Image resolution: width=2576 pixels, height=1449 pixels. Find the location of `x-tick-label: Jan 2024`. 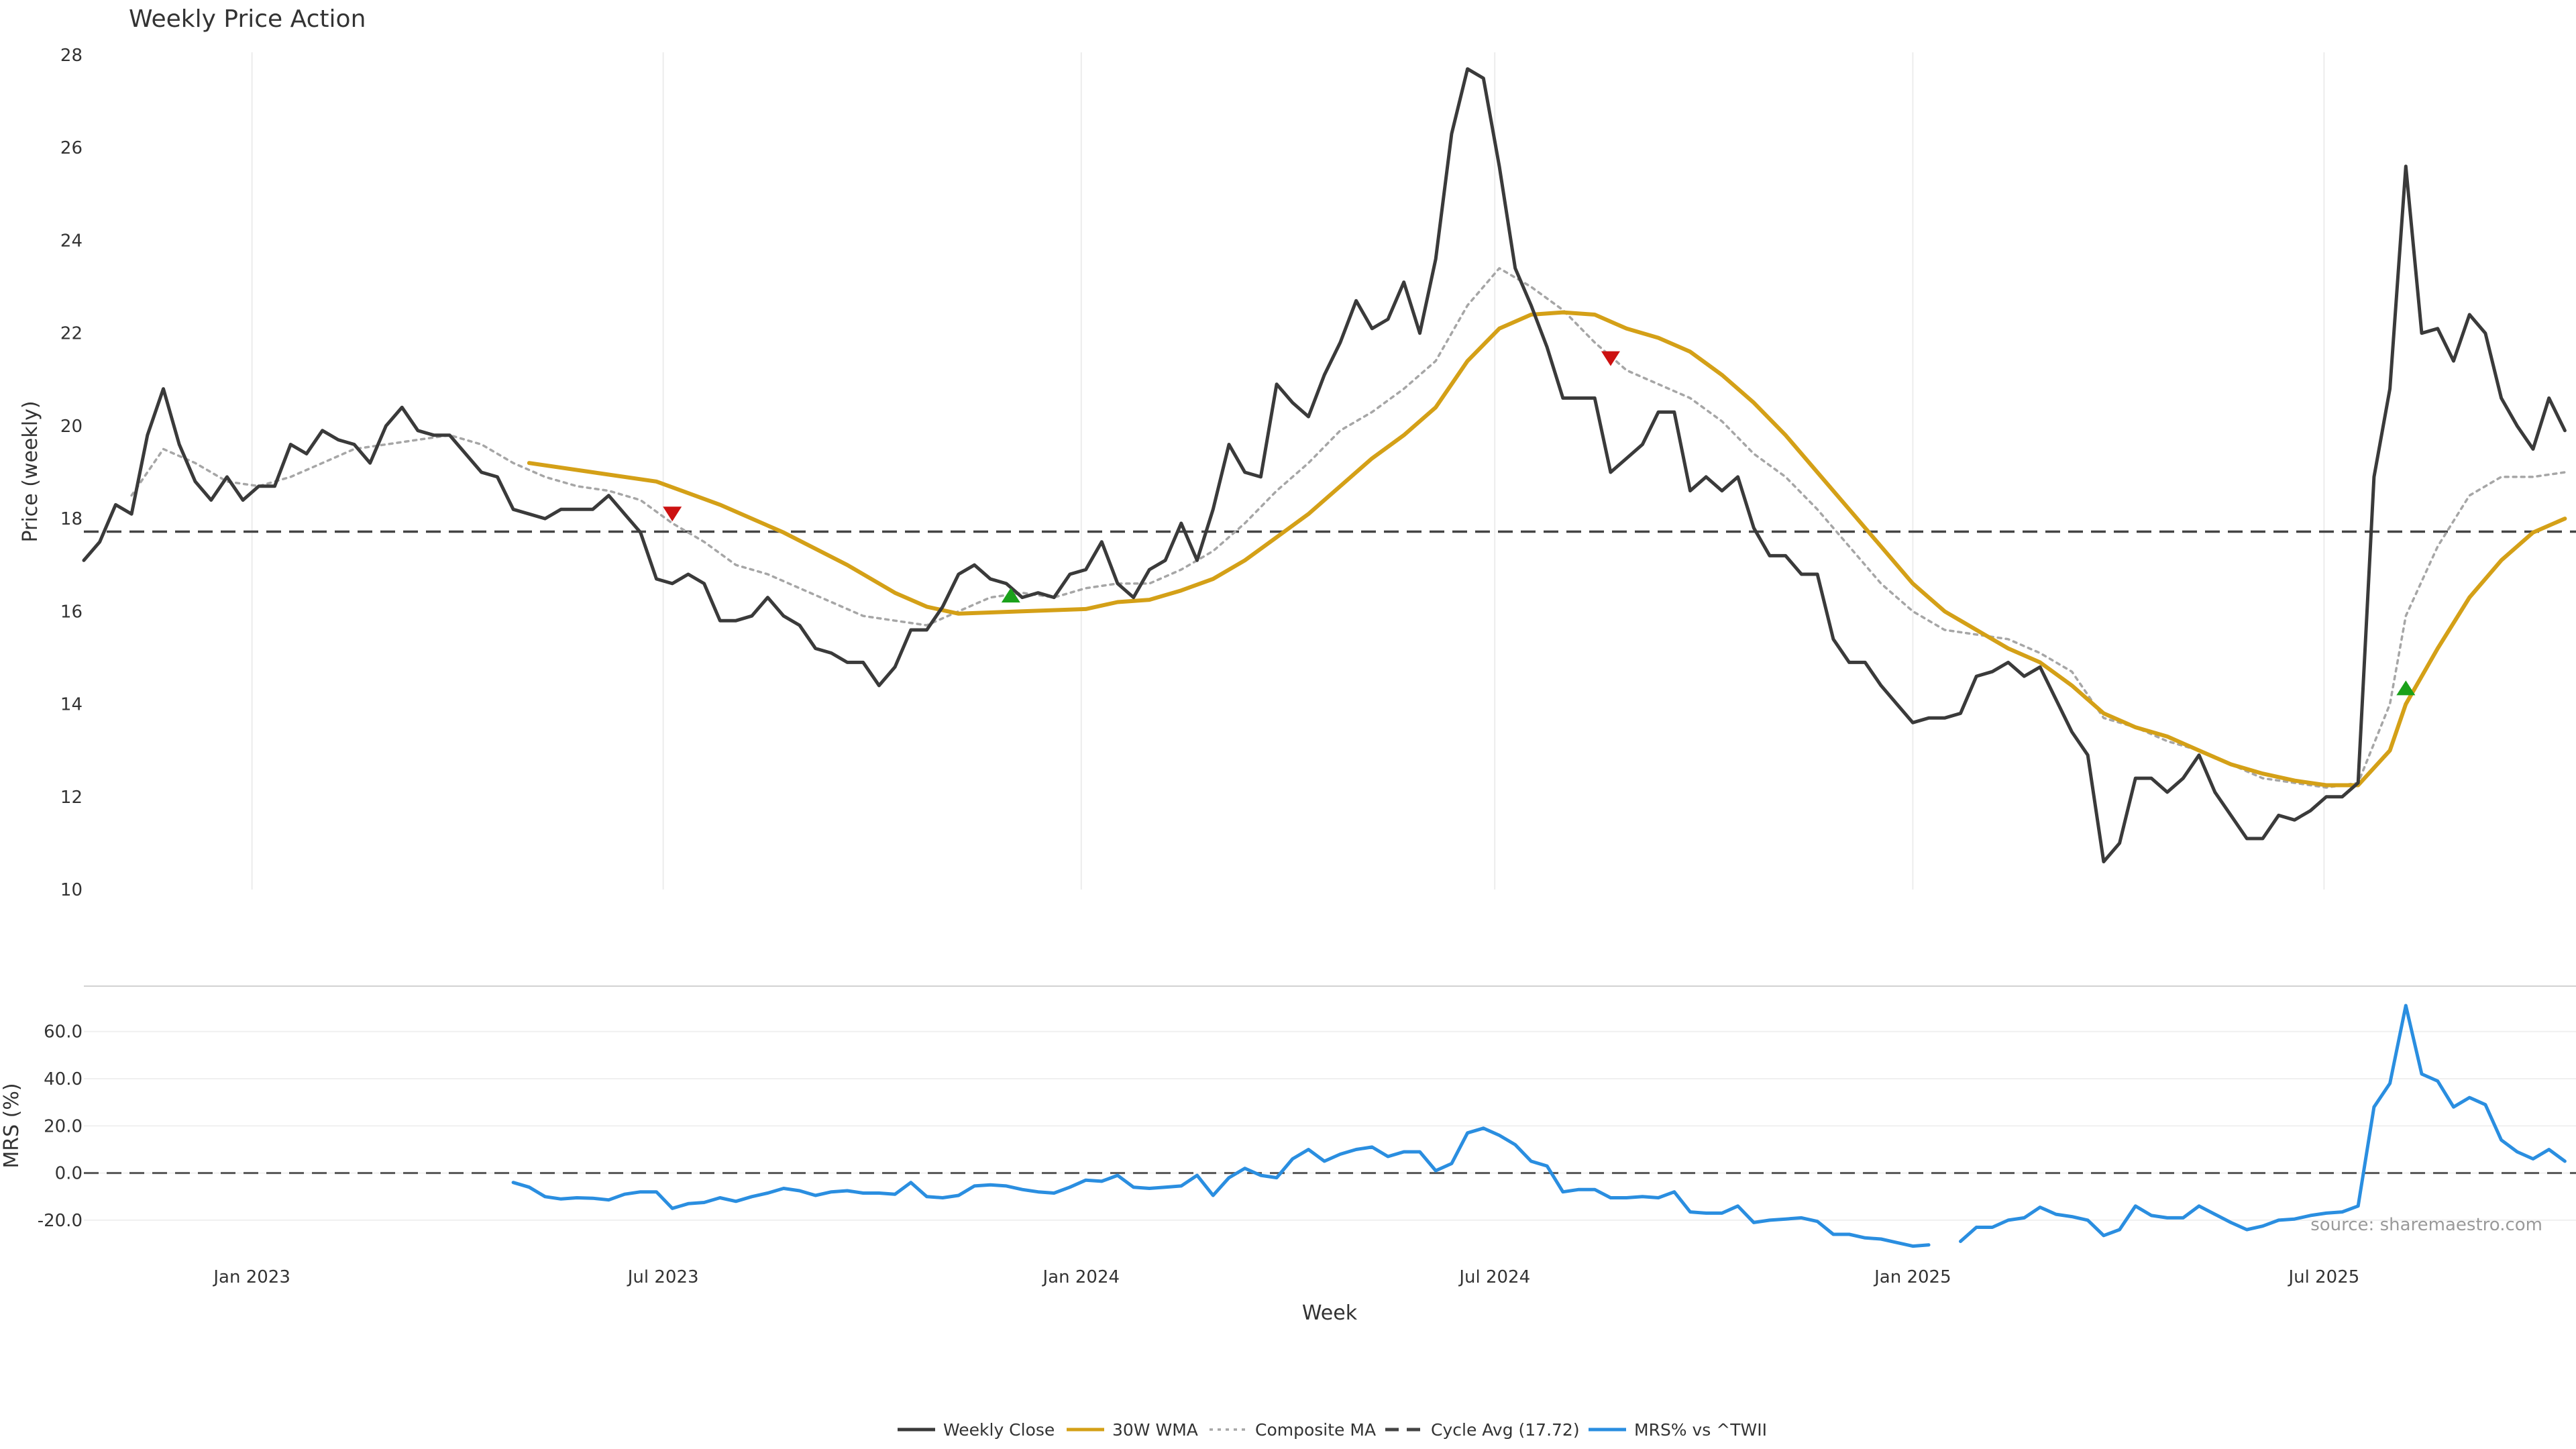

x-tick-label: Jan 2024 is located at coordinates (1081, 1277).